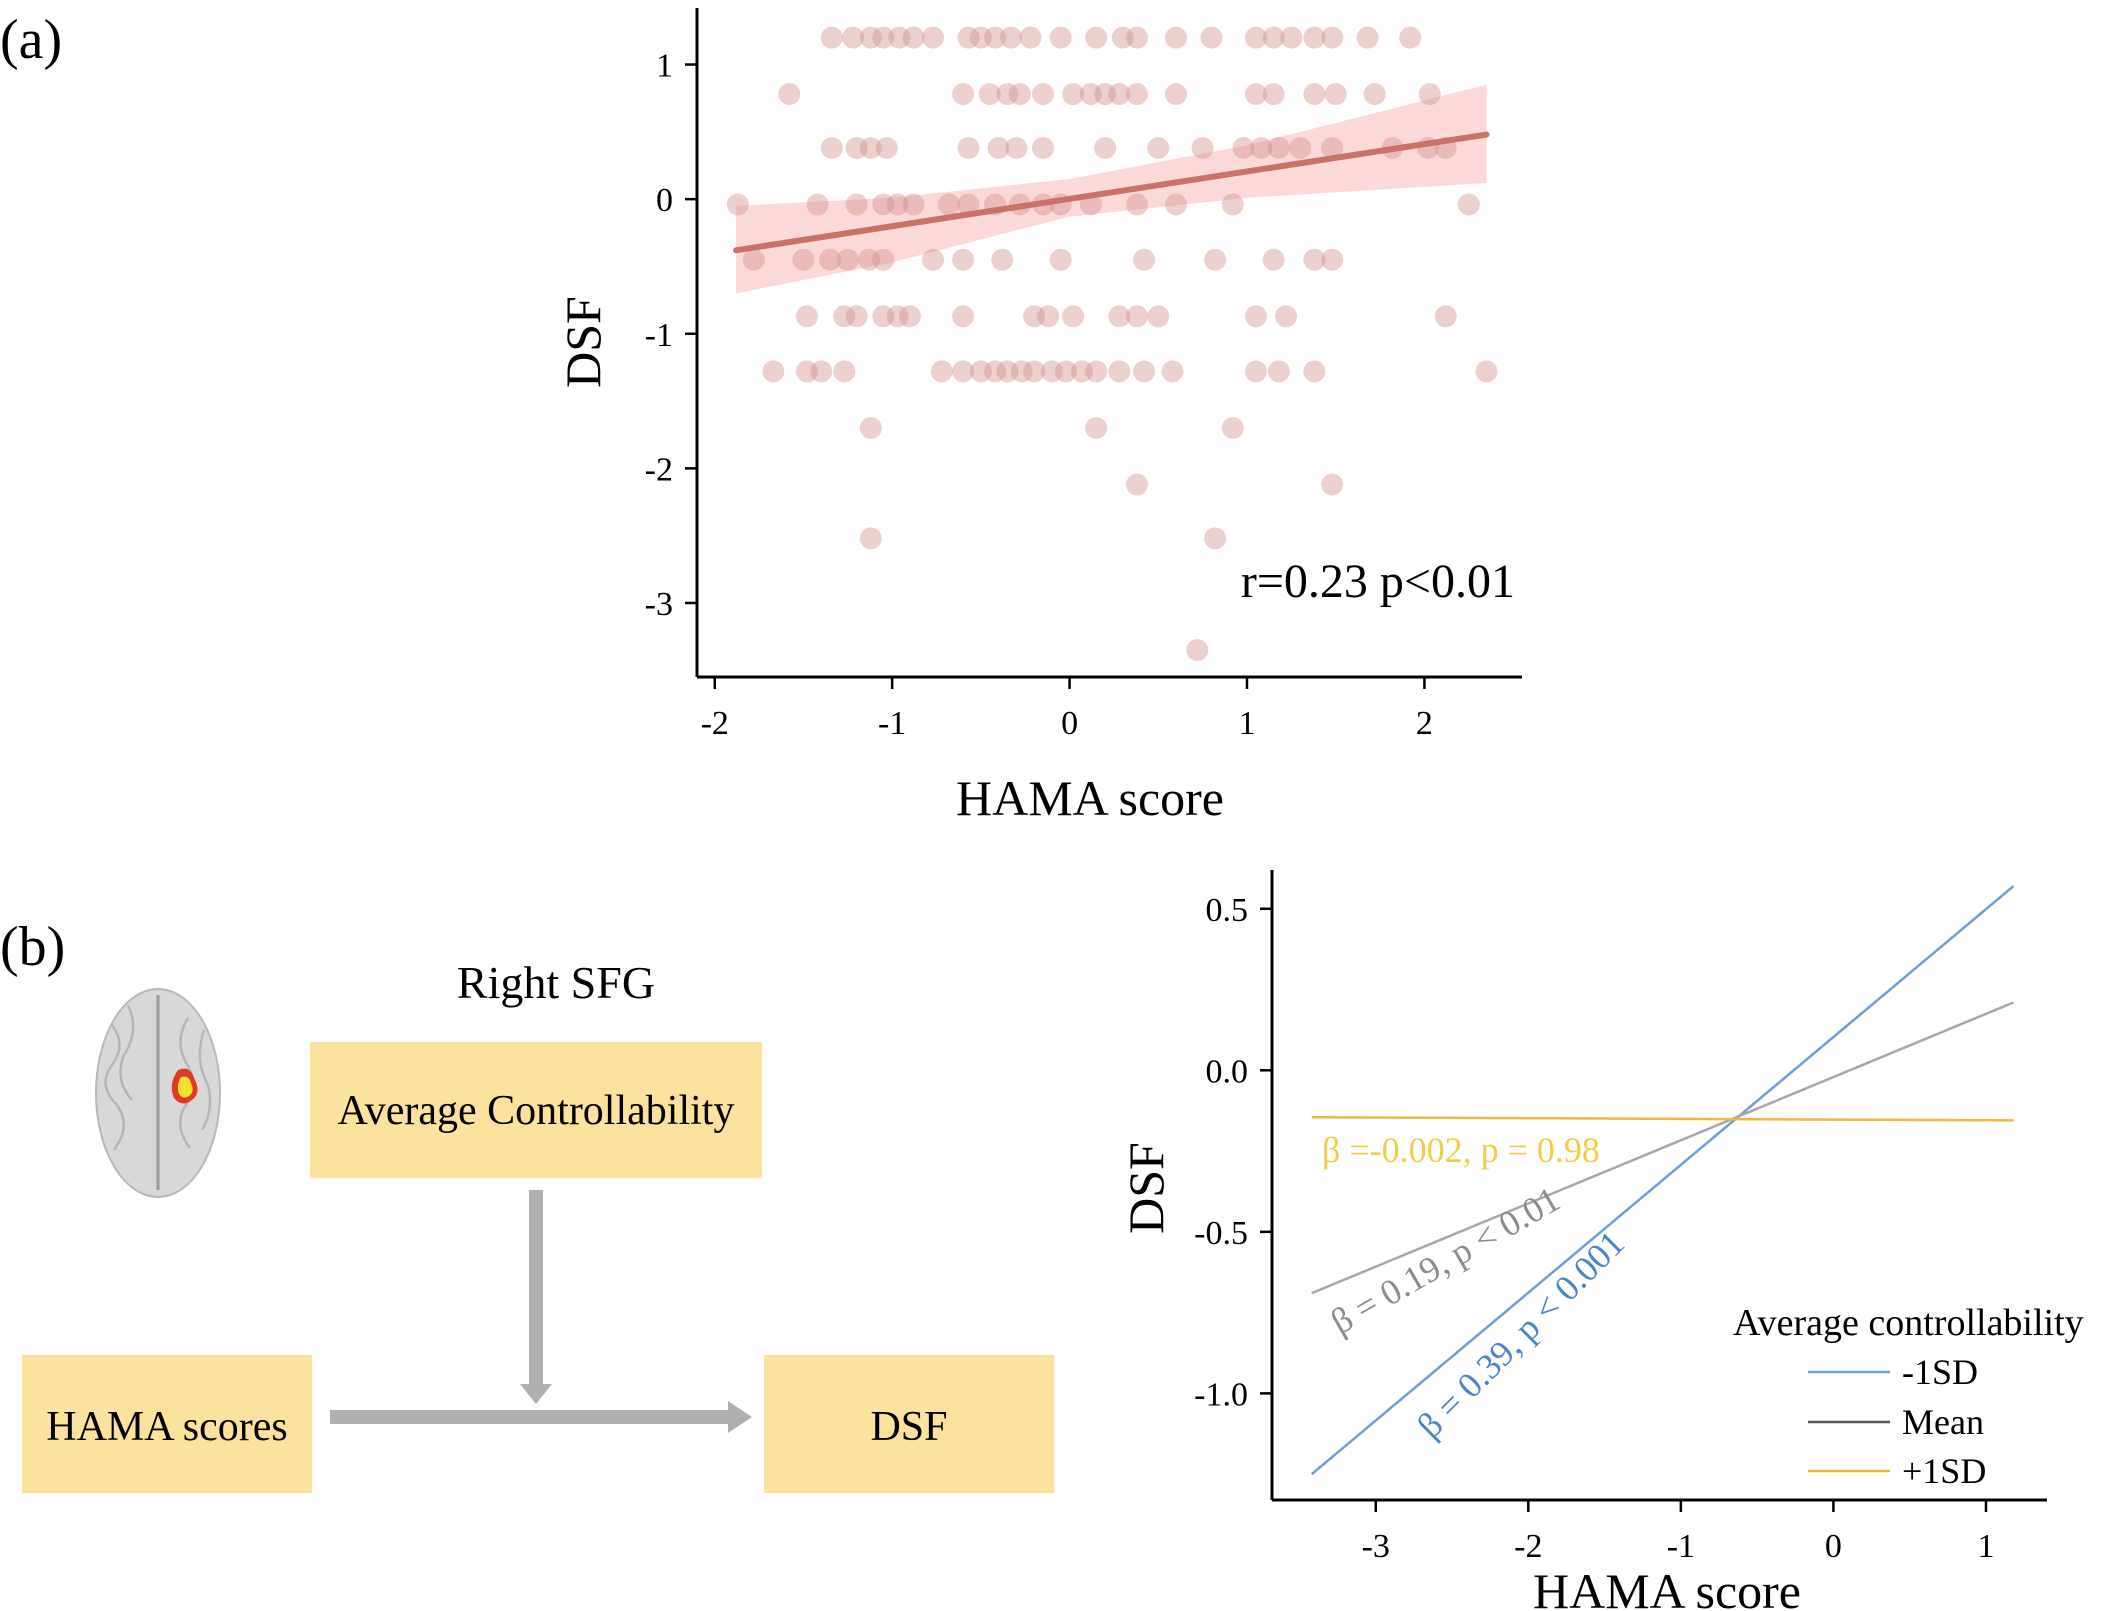  What do you see at coordinates (167, 1424) in the screenshot?
I see `predictor-box` at bounding box center [167, 1424].